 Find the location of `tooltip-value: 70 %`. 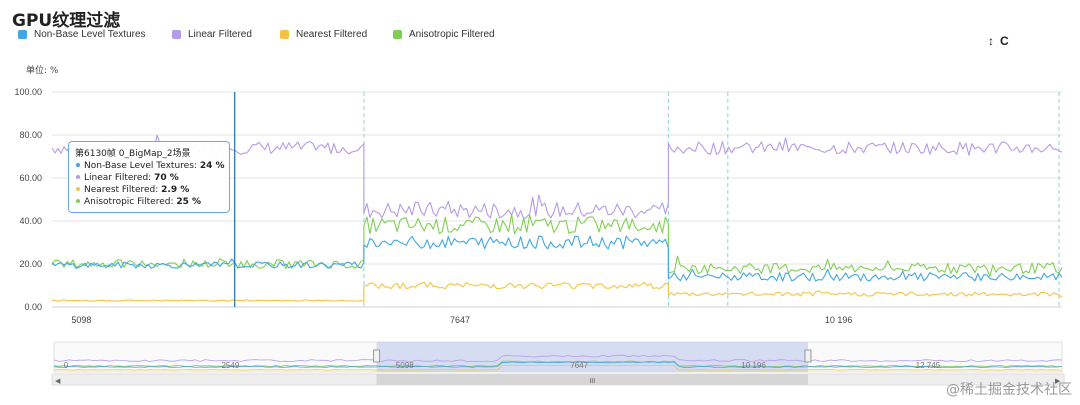

tooltip-value: 70 % is located at coordinates (166, 178).